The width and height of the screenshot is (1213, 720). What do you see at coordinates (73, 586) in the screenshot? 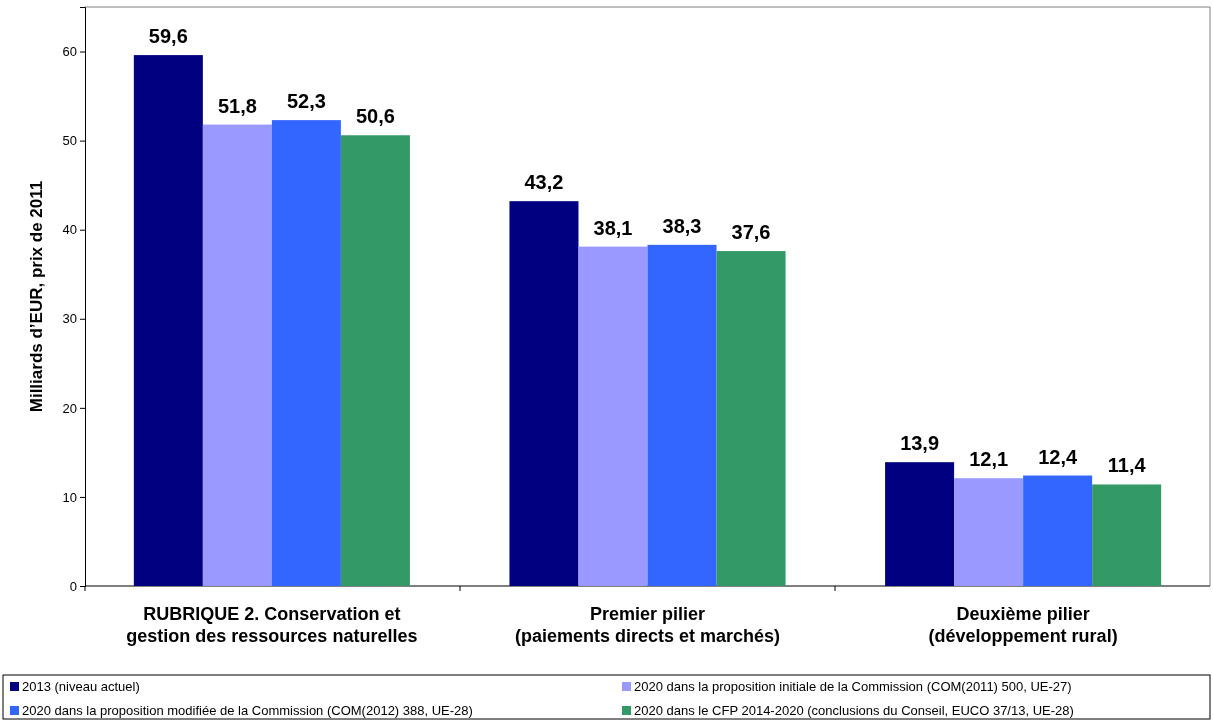
I see `y-tick-label: 0` at bounding box center [73, 586].